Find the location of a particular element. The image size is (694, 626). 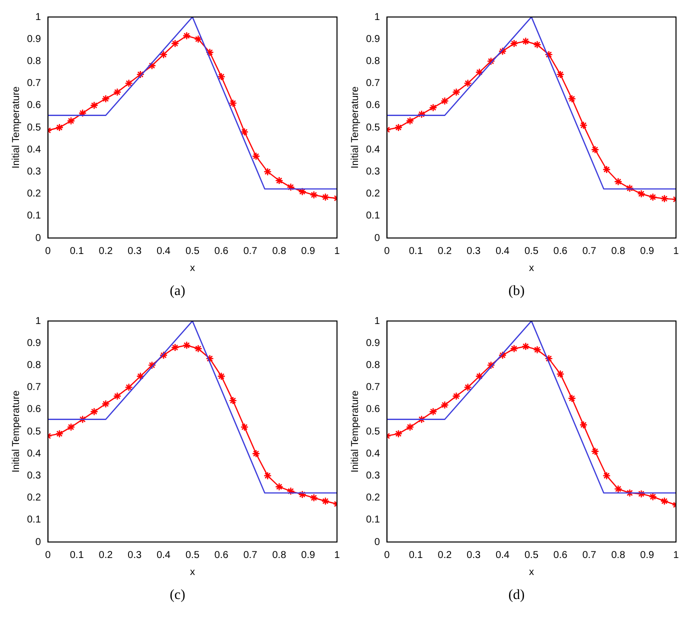

x-tick-label: 0.7 is located at coordinates (250, 251).